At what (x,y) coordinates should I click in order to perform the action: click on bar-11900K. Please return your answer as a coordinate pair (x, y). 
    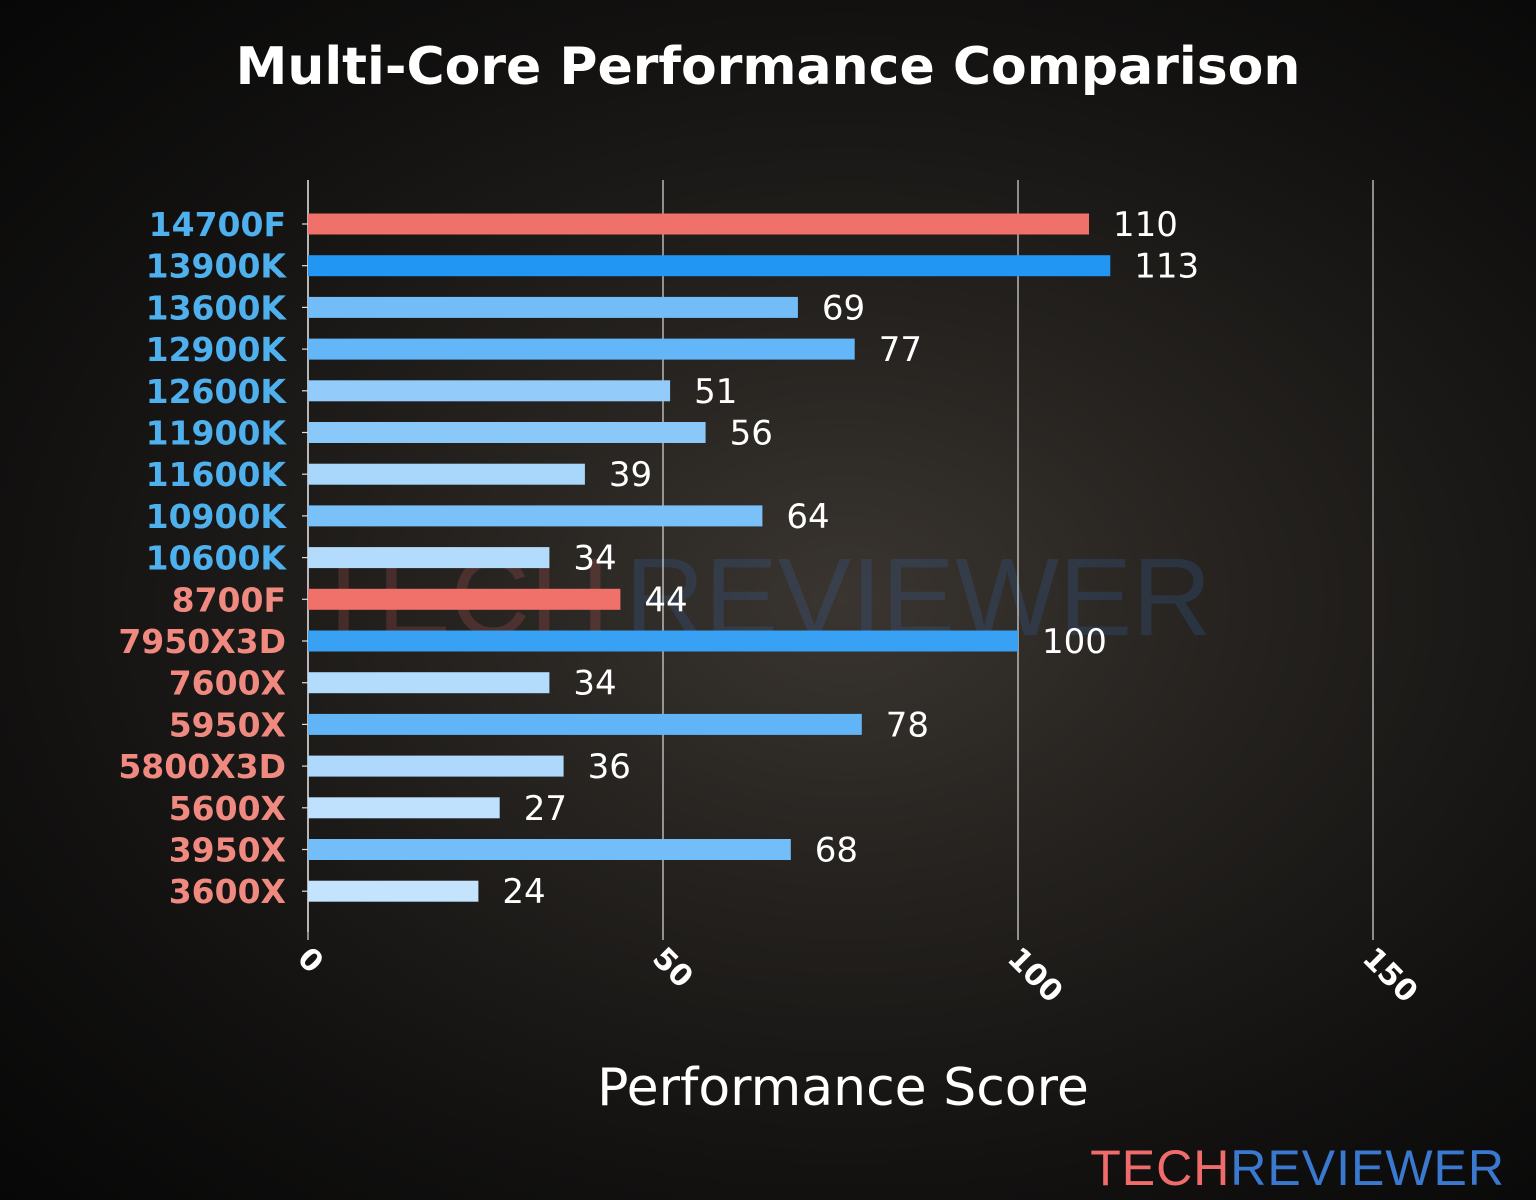
    Looking at the image, I should click on (507, 432).